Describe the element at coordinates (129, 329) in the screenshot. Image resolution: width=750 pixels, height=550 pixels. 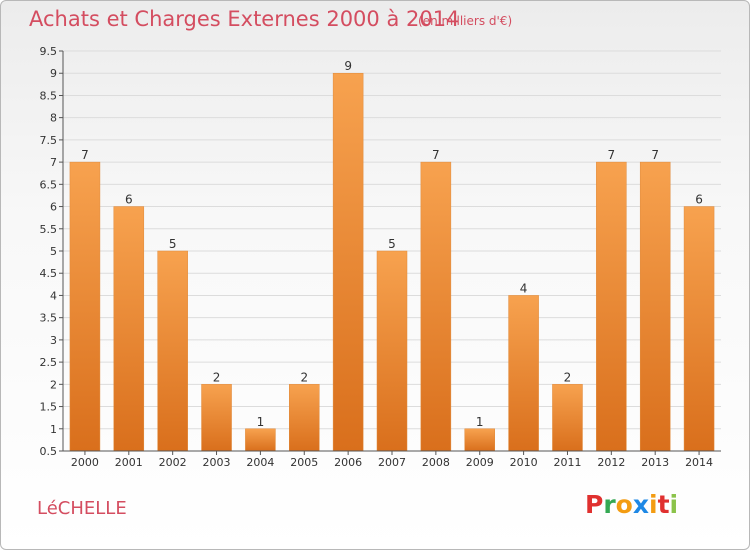
I see `bar-2001` at that location.